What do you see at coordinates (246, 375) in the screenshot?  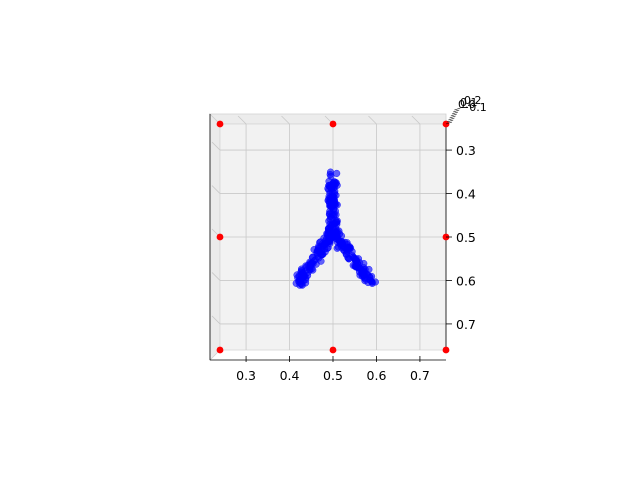 I see `x-tick-label: 0.3` at bounding box center [246, 375].